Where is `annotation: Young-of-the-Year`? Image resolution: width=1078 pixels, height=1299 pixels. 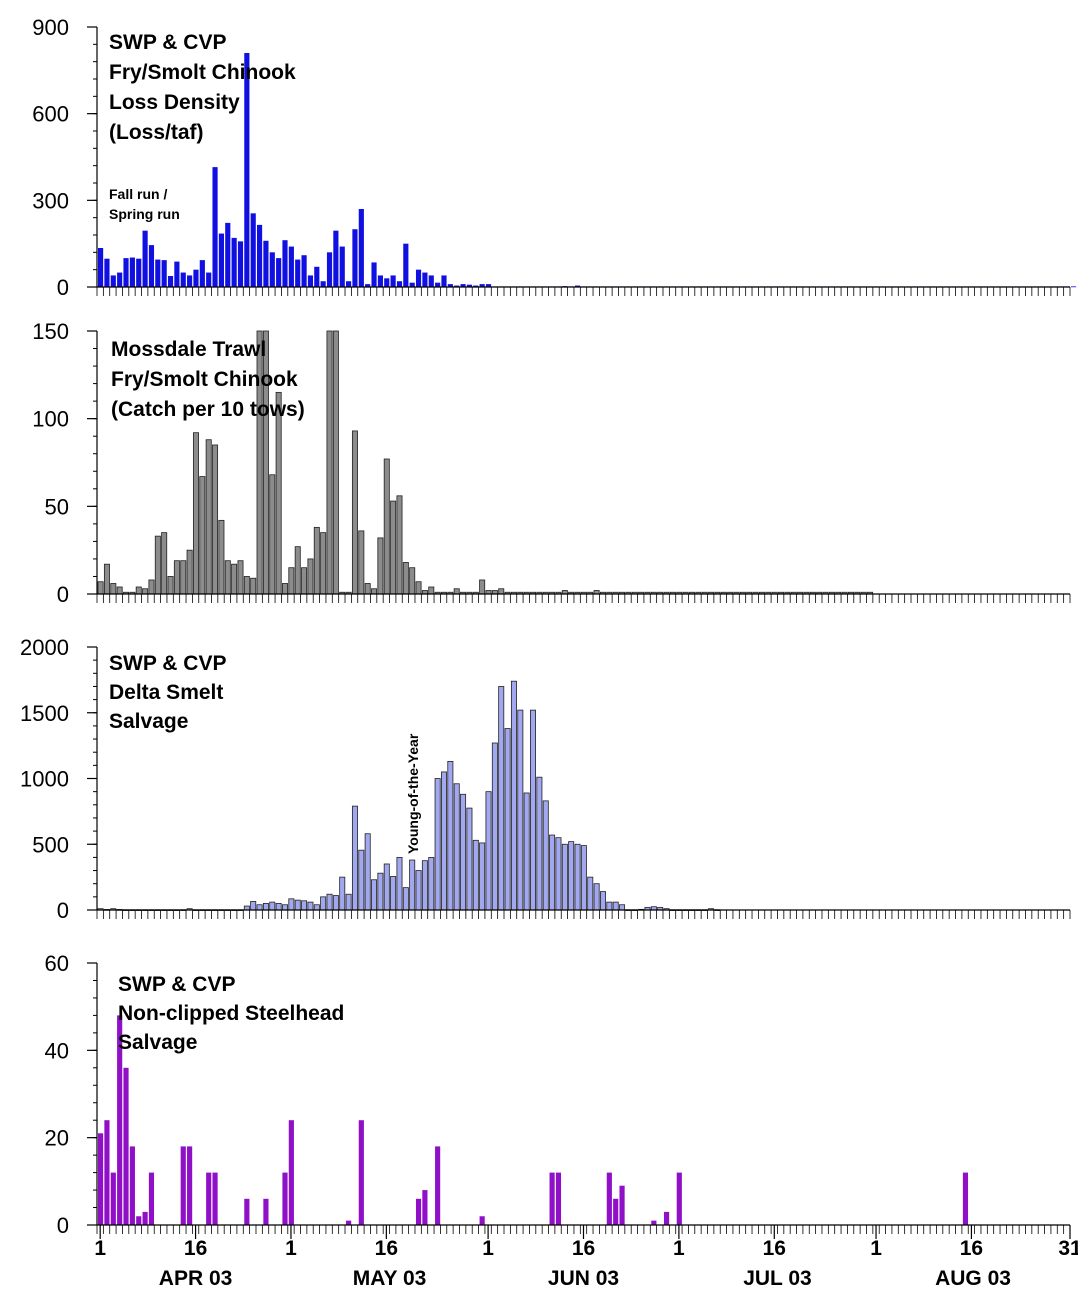 annotation: Young-of-the-Year is located at coordinates (413, 793).